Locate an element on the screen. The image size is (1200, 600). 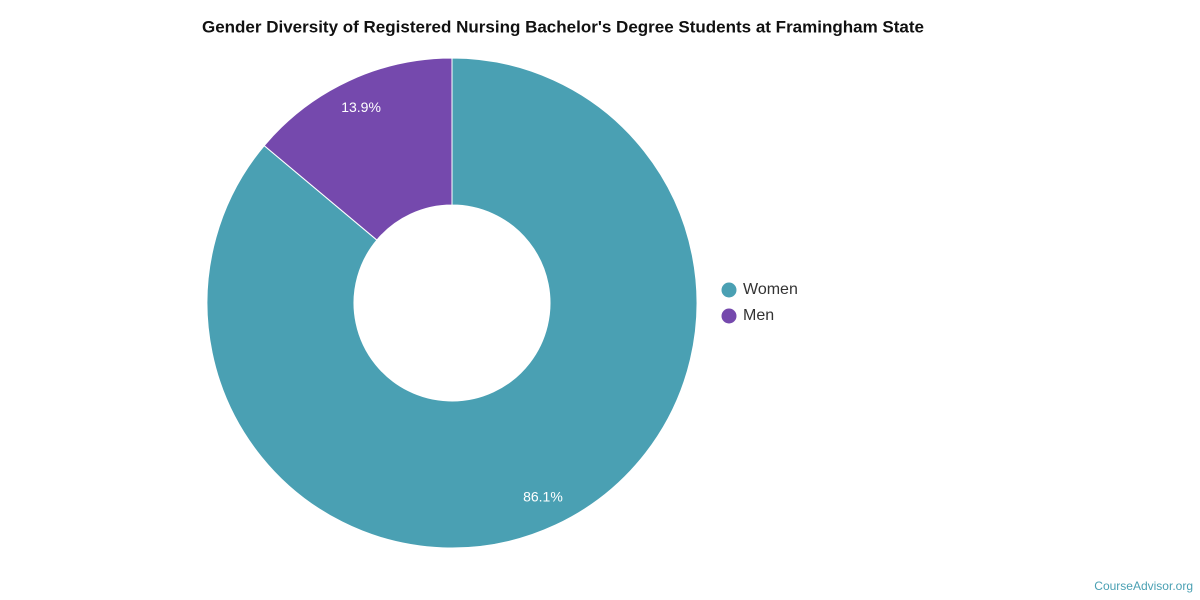
source: CourseAdvisor.org is located at coordinates (1143, 586).